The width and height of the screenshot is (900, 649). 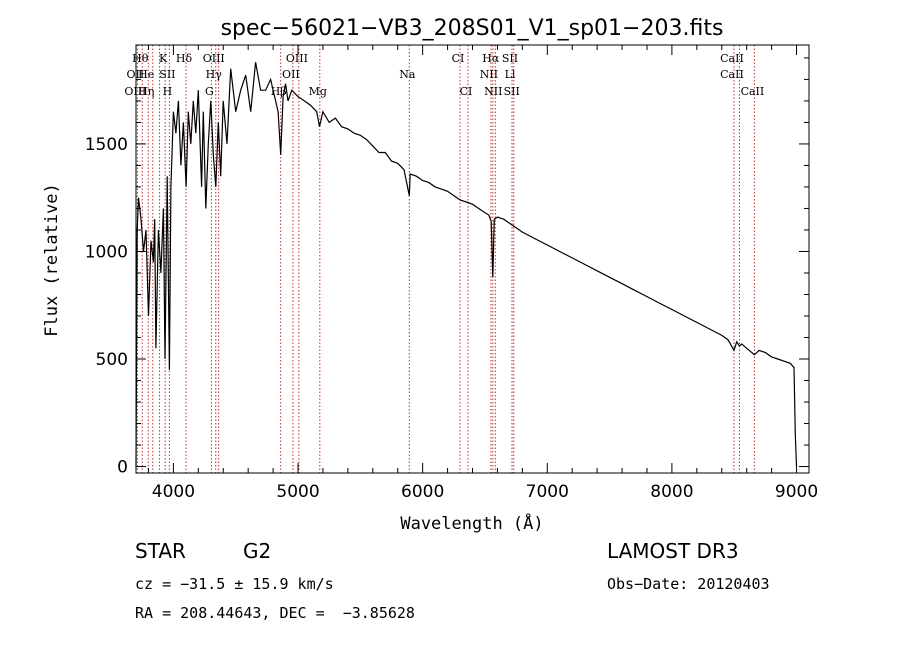 What do you see at coordinates (112, 360) in the screenshot?
I see `y-tick-label: 500` at bounding box center [112, 360].